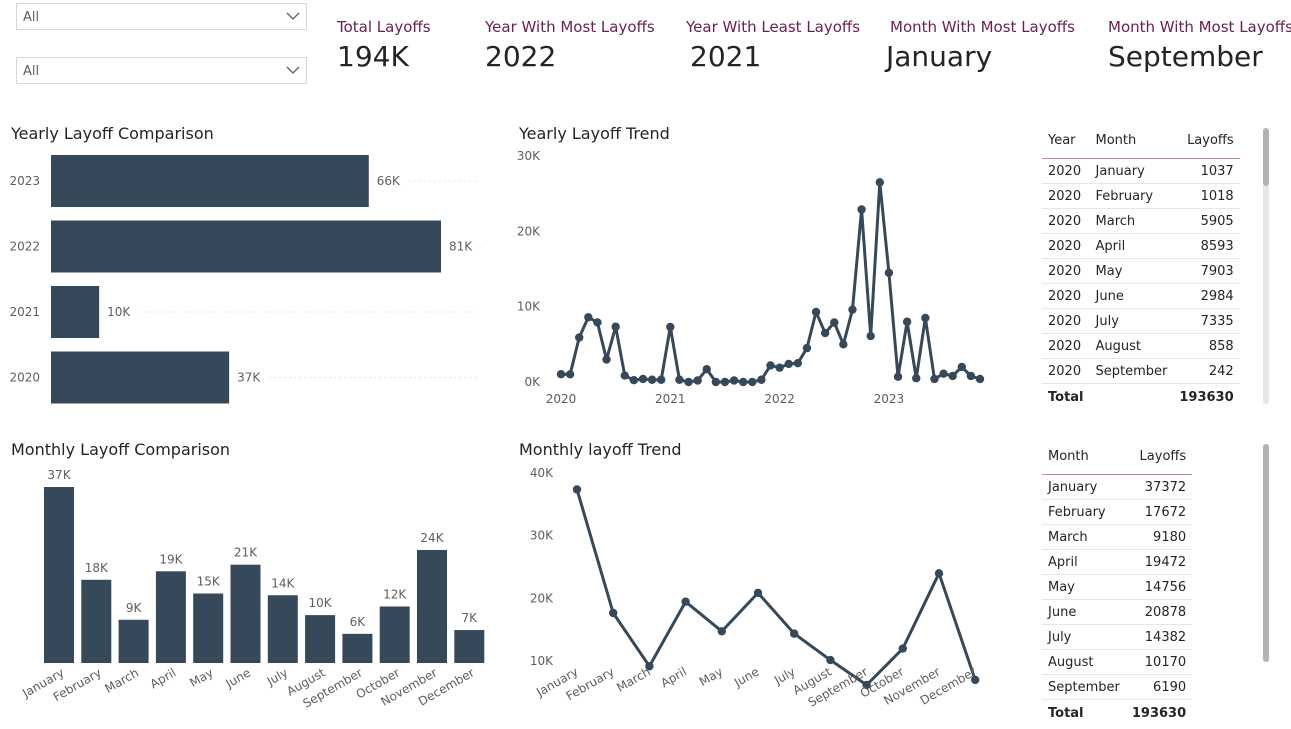  I want to click on table-cell: 5905, so click(1206, 221).